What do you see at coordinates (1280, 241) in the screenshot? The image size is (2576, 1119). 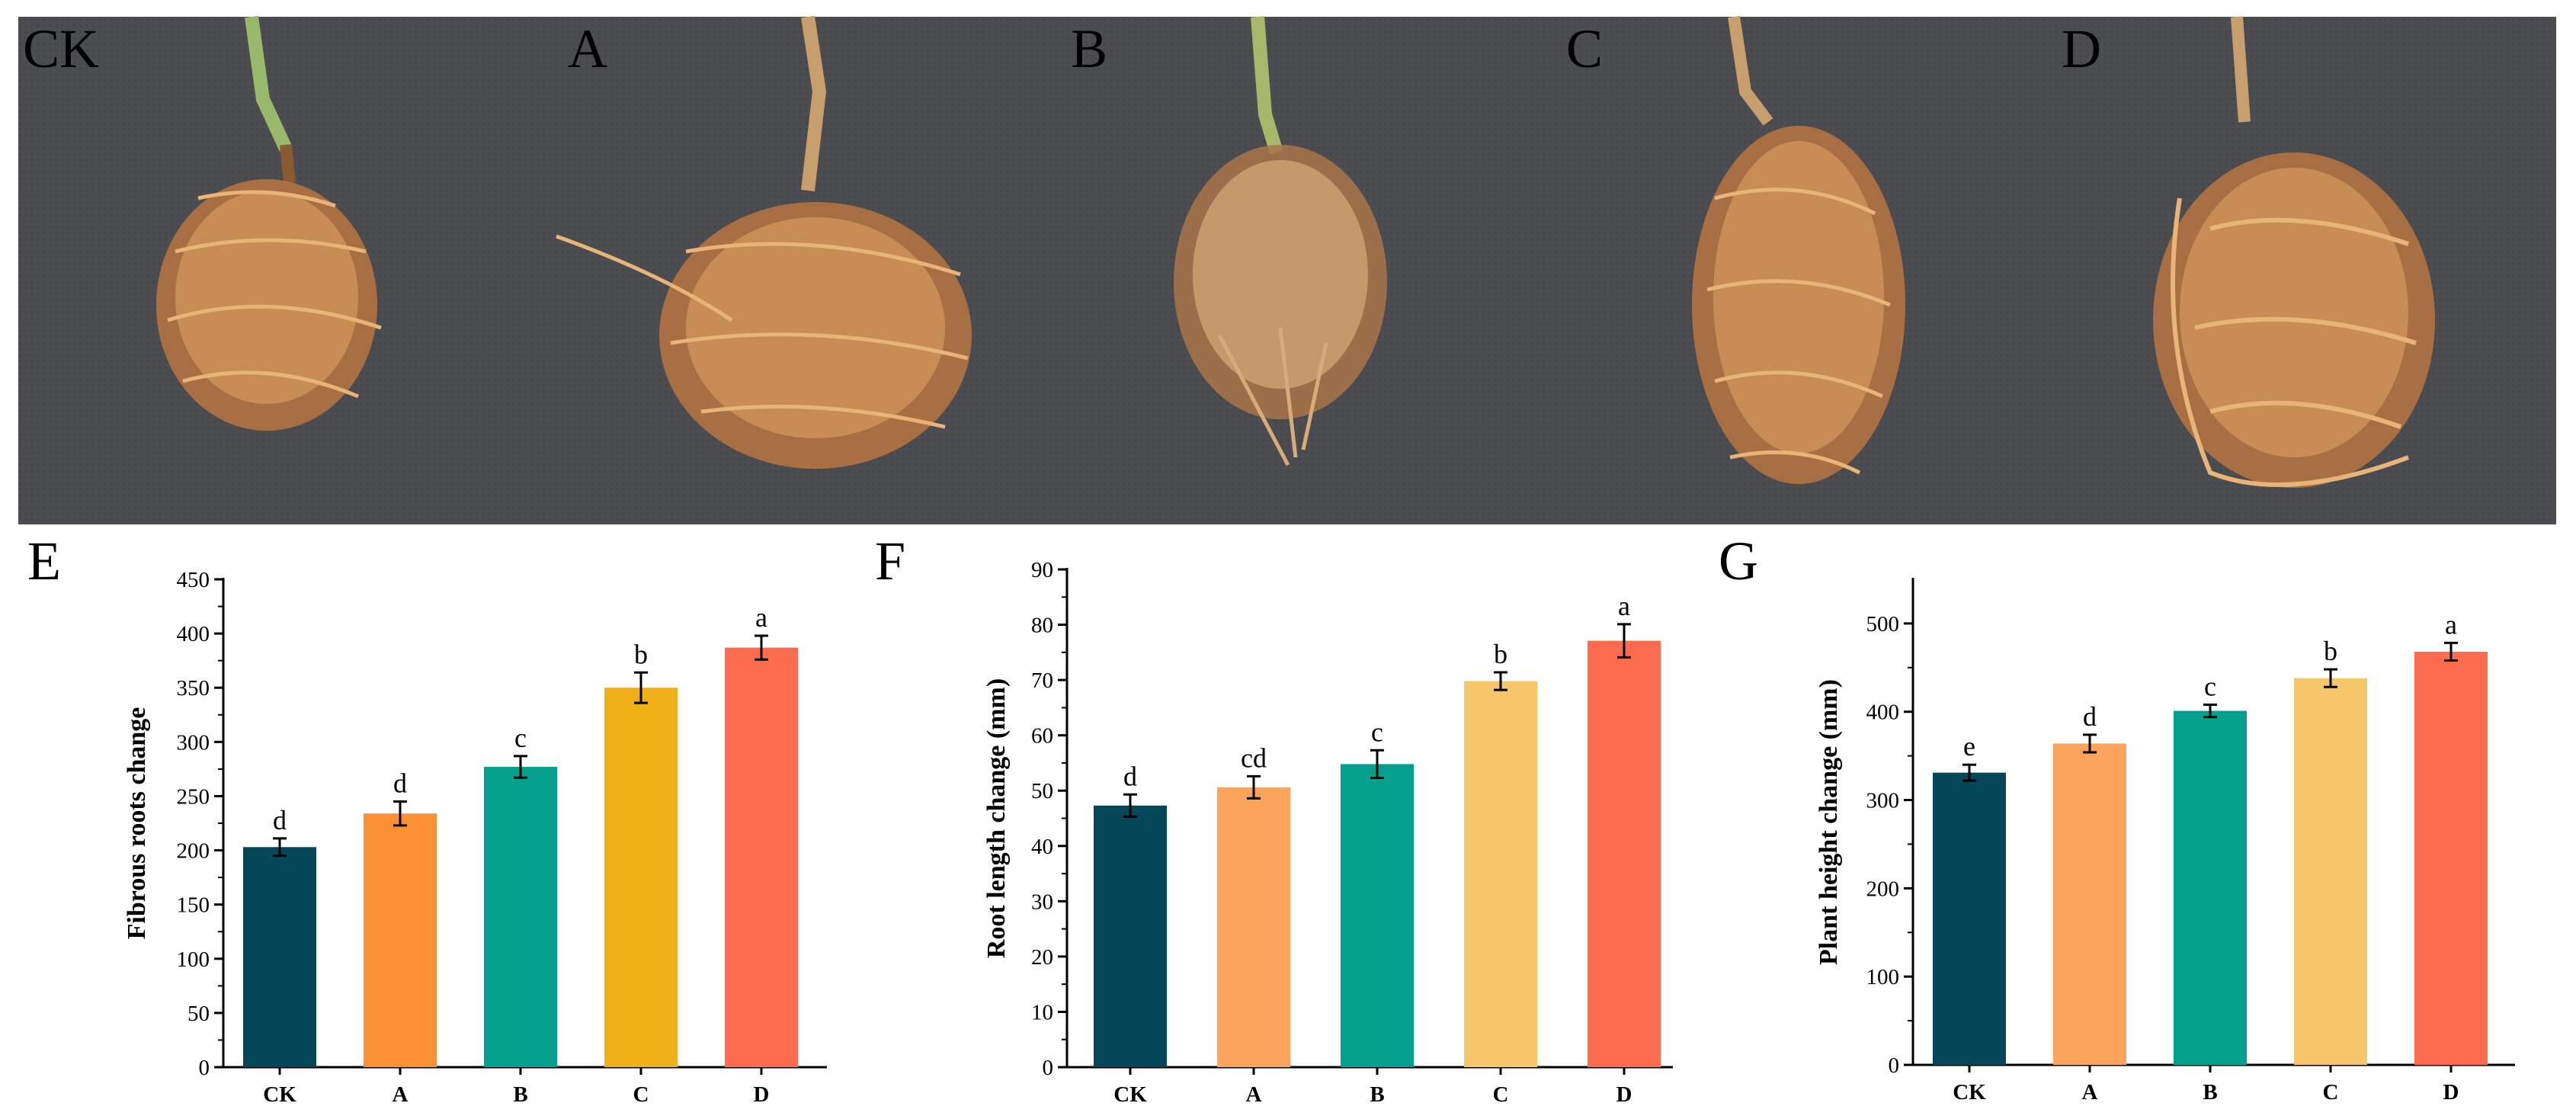 I see `root-mass-b` at bounding box center [1280, 241].